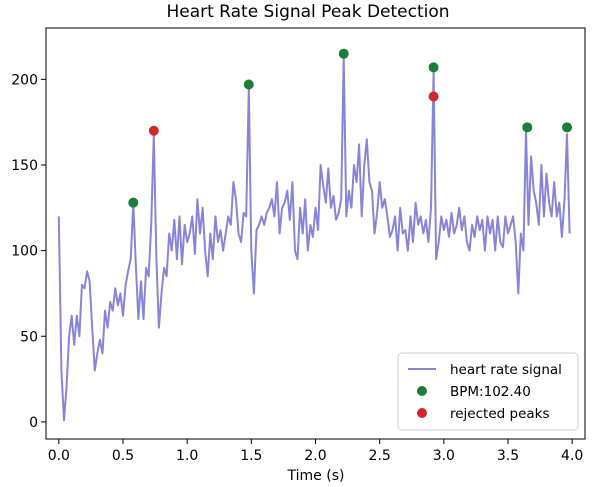 The height and width of the screenshot is (487, 597). I want to click on y-tick-label: 0, so click(33, 423).